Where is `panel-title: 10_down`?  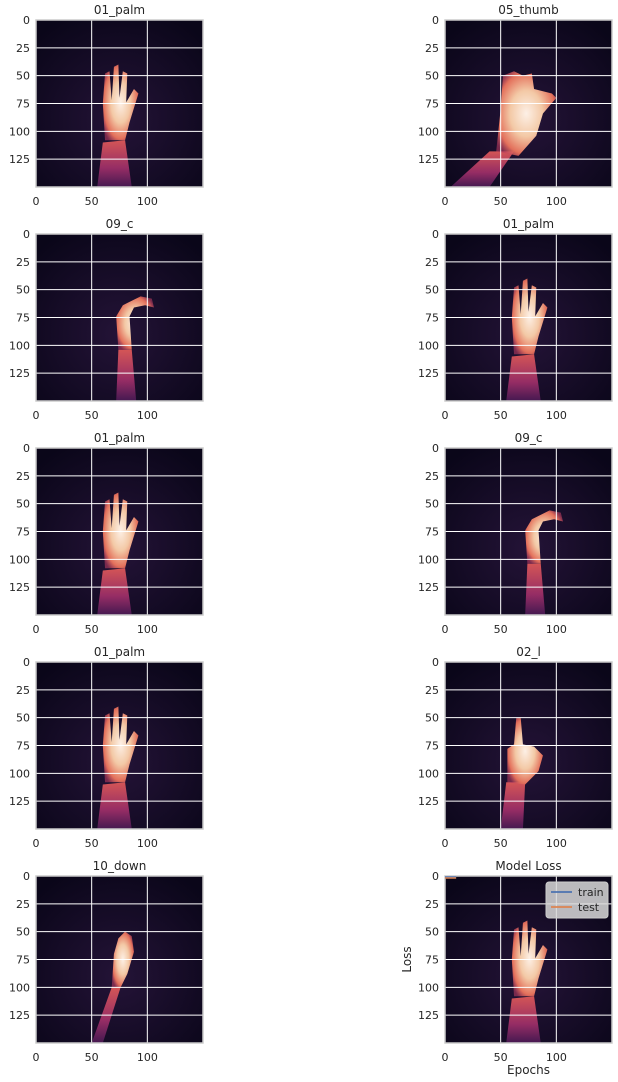 panel-title: 10_down is located at coordinates (120, 866).